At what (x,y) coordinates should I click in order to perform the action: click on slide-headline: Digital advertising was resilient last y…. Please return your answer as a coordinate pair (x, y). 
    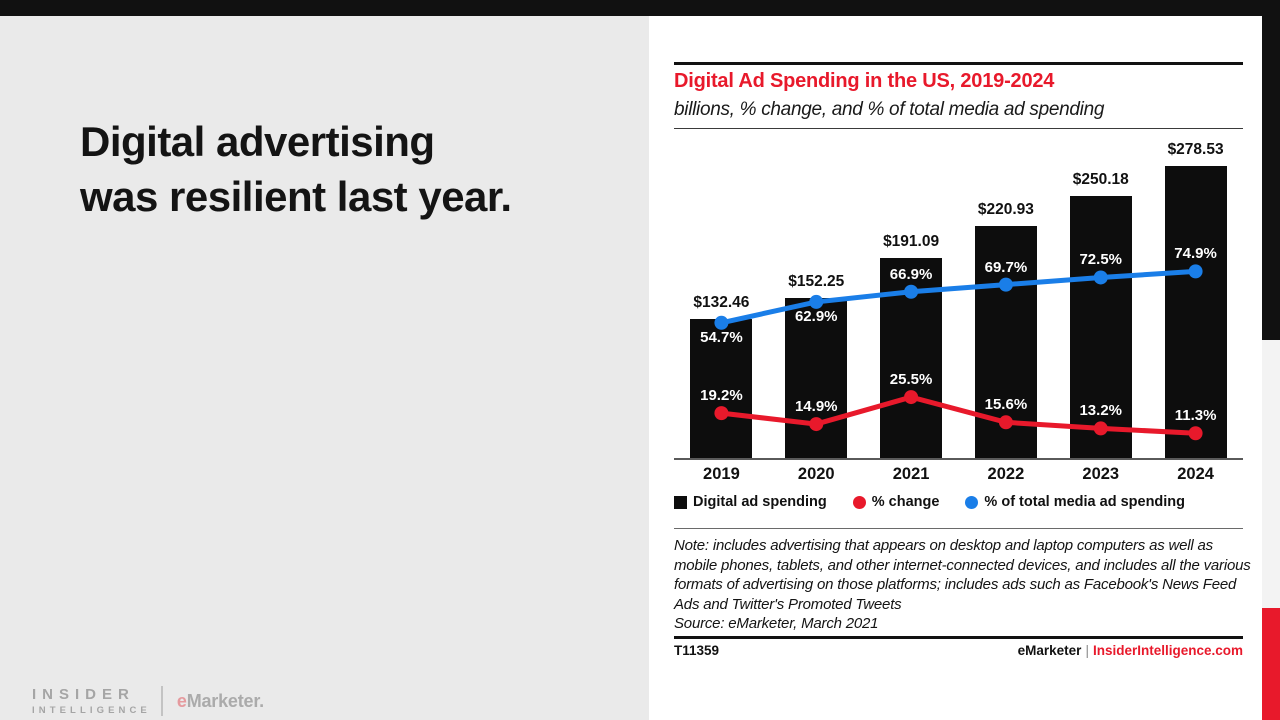
    Looking at the image, I should click on (296, 169).